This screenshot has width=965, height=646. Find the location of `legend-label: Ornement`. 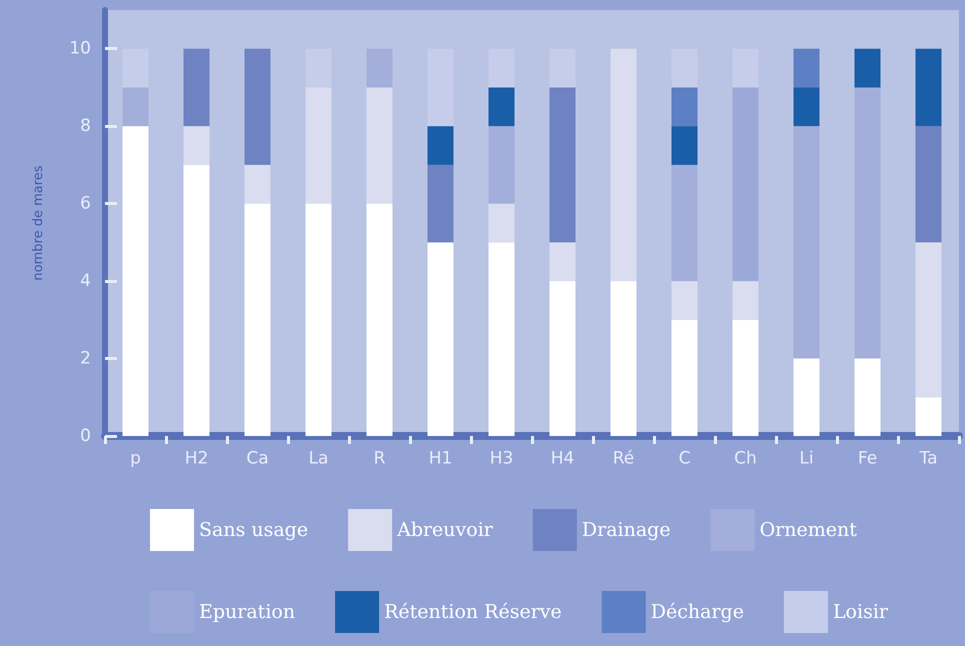

legend-label: Ornement is located at coordinates (809, 530).